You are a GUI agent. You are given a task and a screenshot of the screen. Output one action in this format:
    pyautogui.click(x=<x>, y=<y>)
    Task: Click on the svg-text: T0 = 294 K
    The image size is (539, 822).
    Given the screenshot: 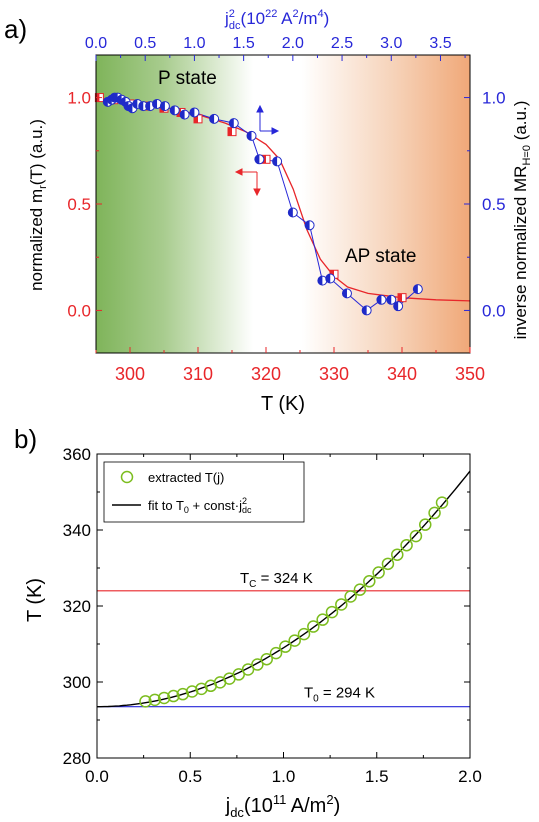 What is the action you would take?
    pyautogui.click(x=339, y=695)
    